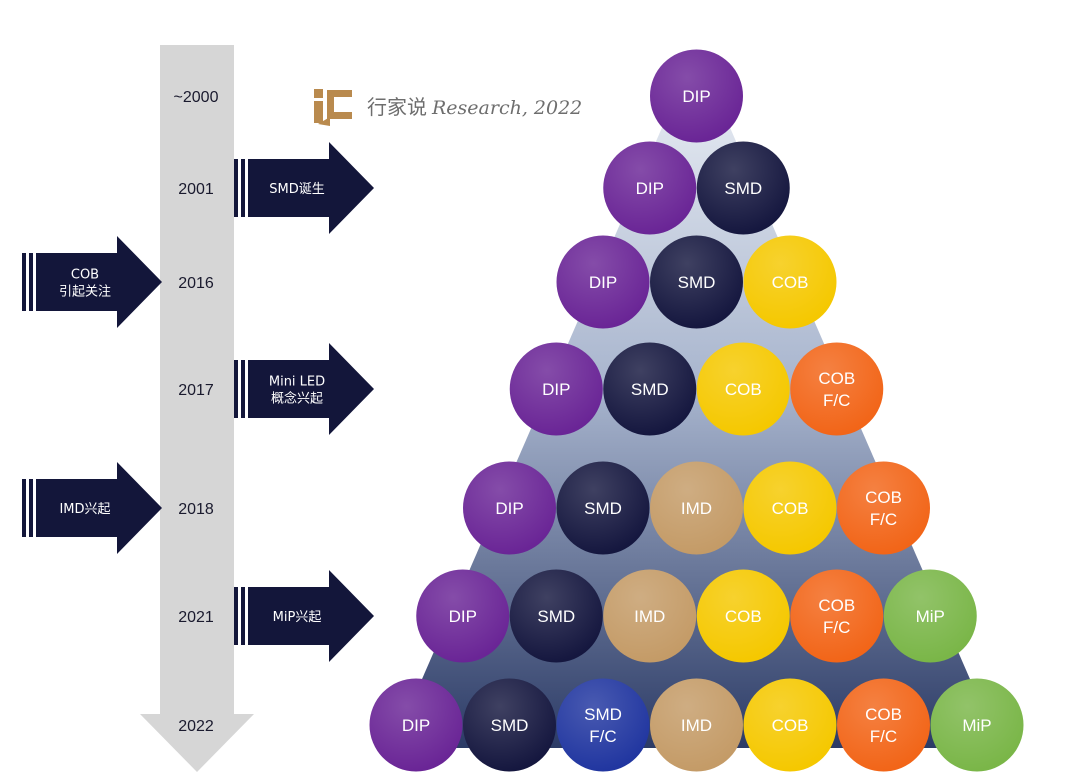 Image resolution: width=1065 pixels, height=784 pixels. I want to click on timeline-arrow, so click(197, 408).